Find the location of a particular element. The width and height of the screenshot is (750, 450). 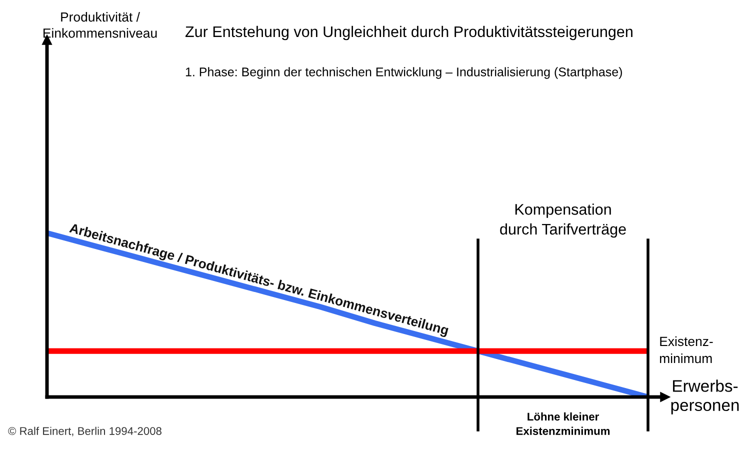

x-axis-title: Erwerbs- personen is located at coordinates (705, 397).